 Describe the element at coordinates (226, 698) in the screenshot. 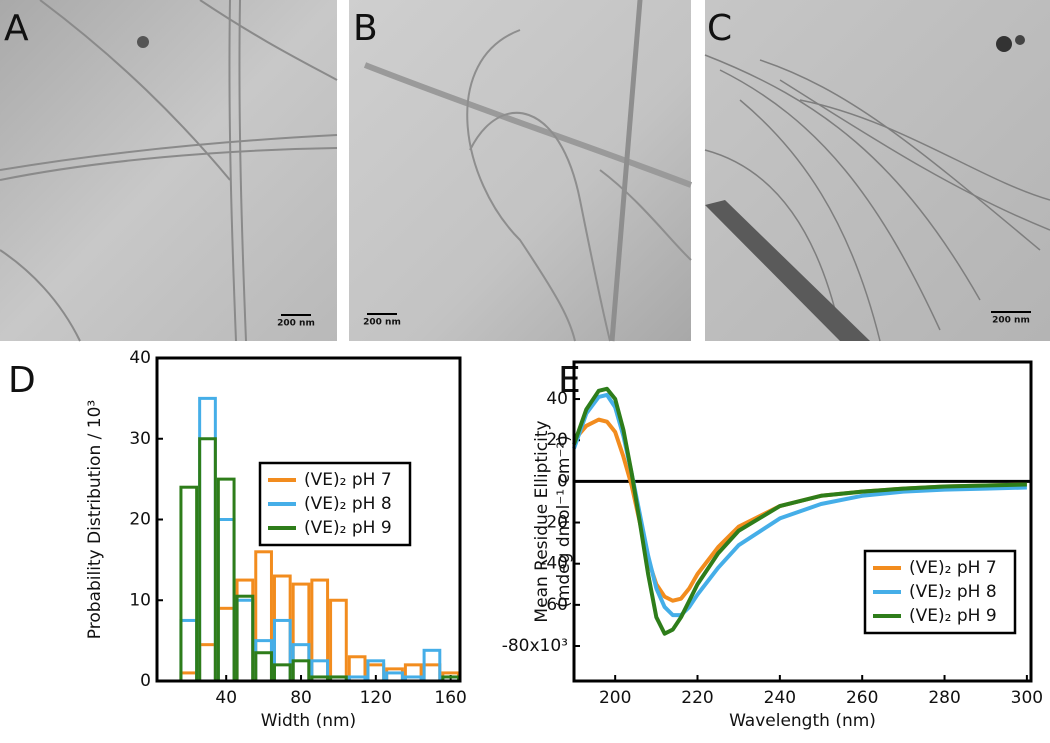

I see `x-tick-label: 40` at that location.